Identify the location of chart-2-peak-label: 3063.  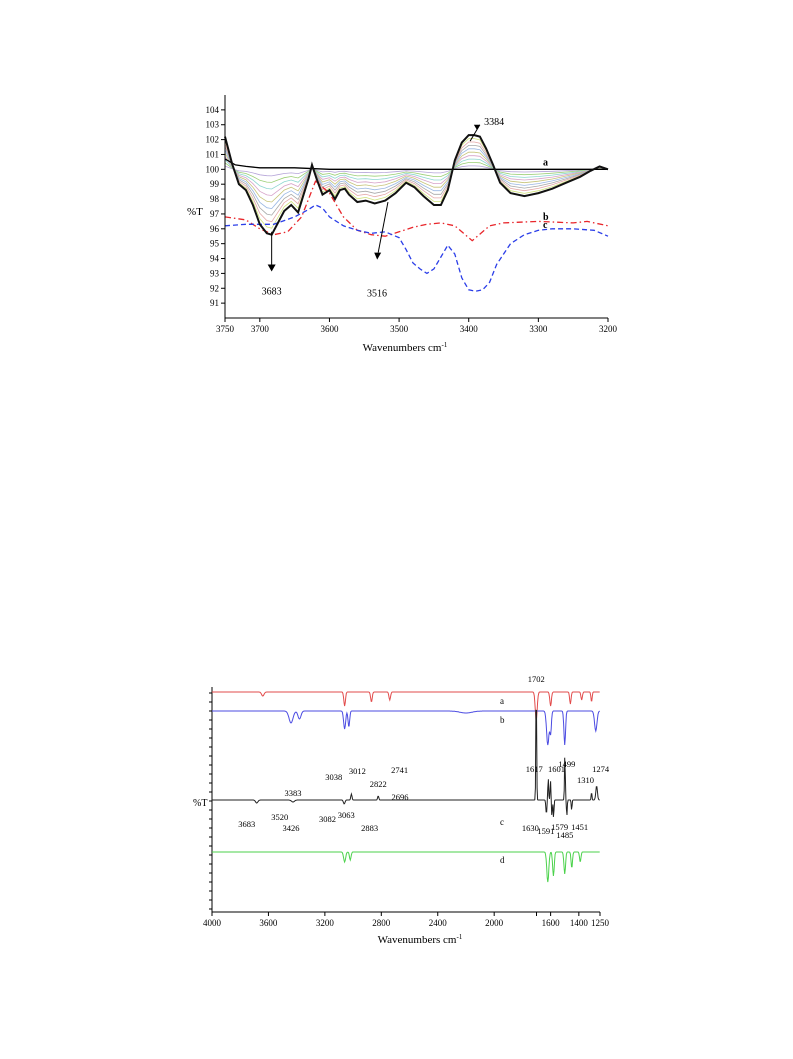
(346, 815).